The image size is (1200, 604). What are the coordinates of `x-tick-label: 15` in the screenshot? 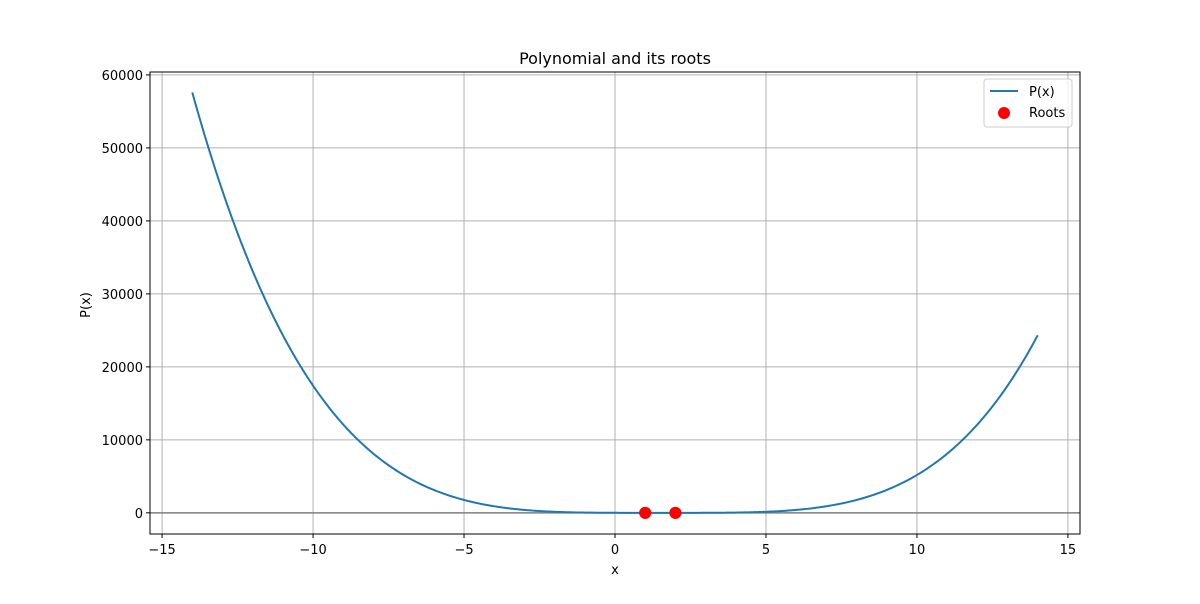 It's located at (1068, 550).